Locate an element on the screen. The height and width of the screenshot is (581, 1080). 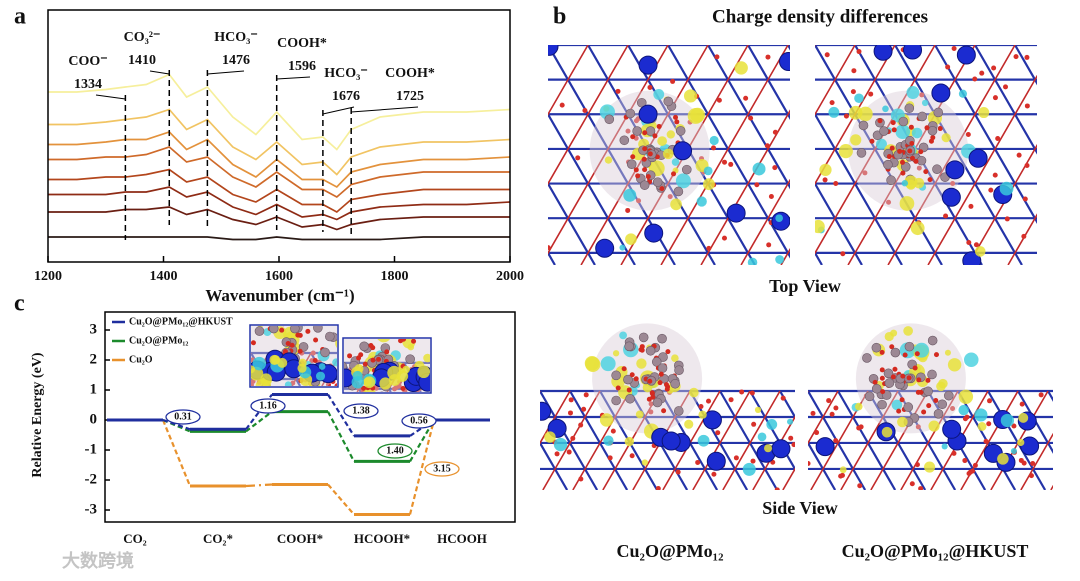
spectrum-line is located at coordinates (279, 112).